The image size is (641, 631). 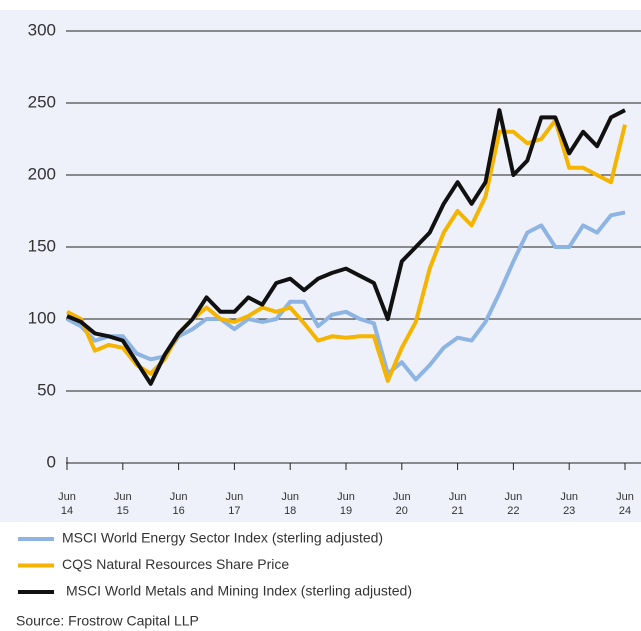 I want to click on y-tick-label: 150, so click(x=42, y=245).